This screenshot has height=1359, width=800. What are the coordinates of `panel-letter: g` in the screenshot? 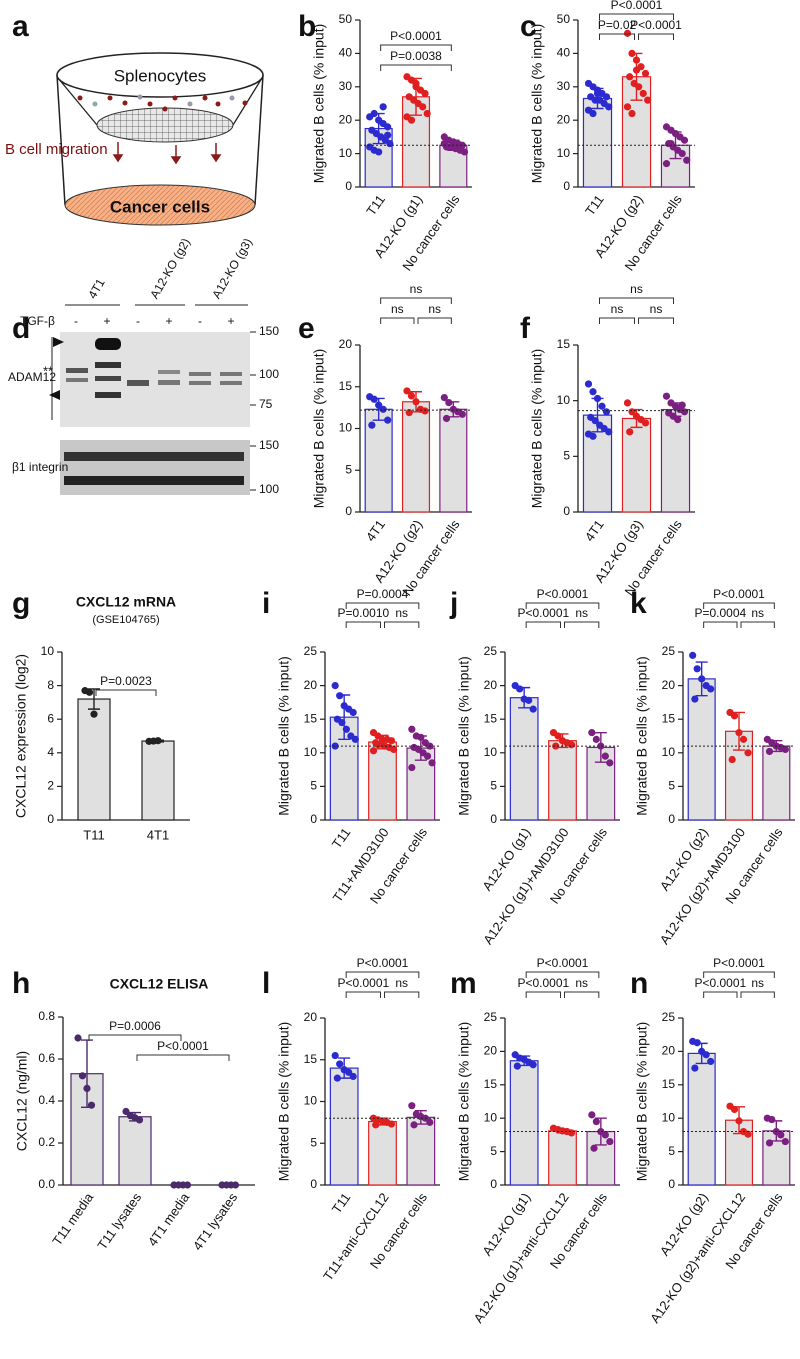 It's located at (21, 603).